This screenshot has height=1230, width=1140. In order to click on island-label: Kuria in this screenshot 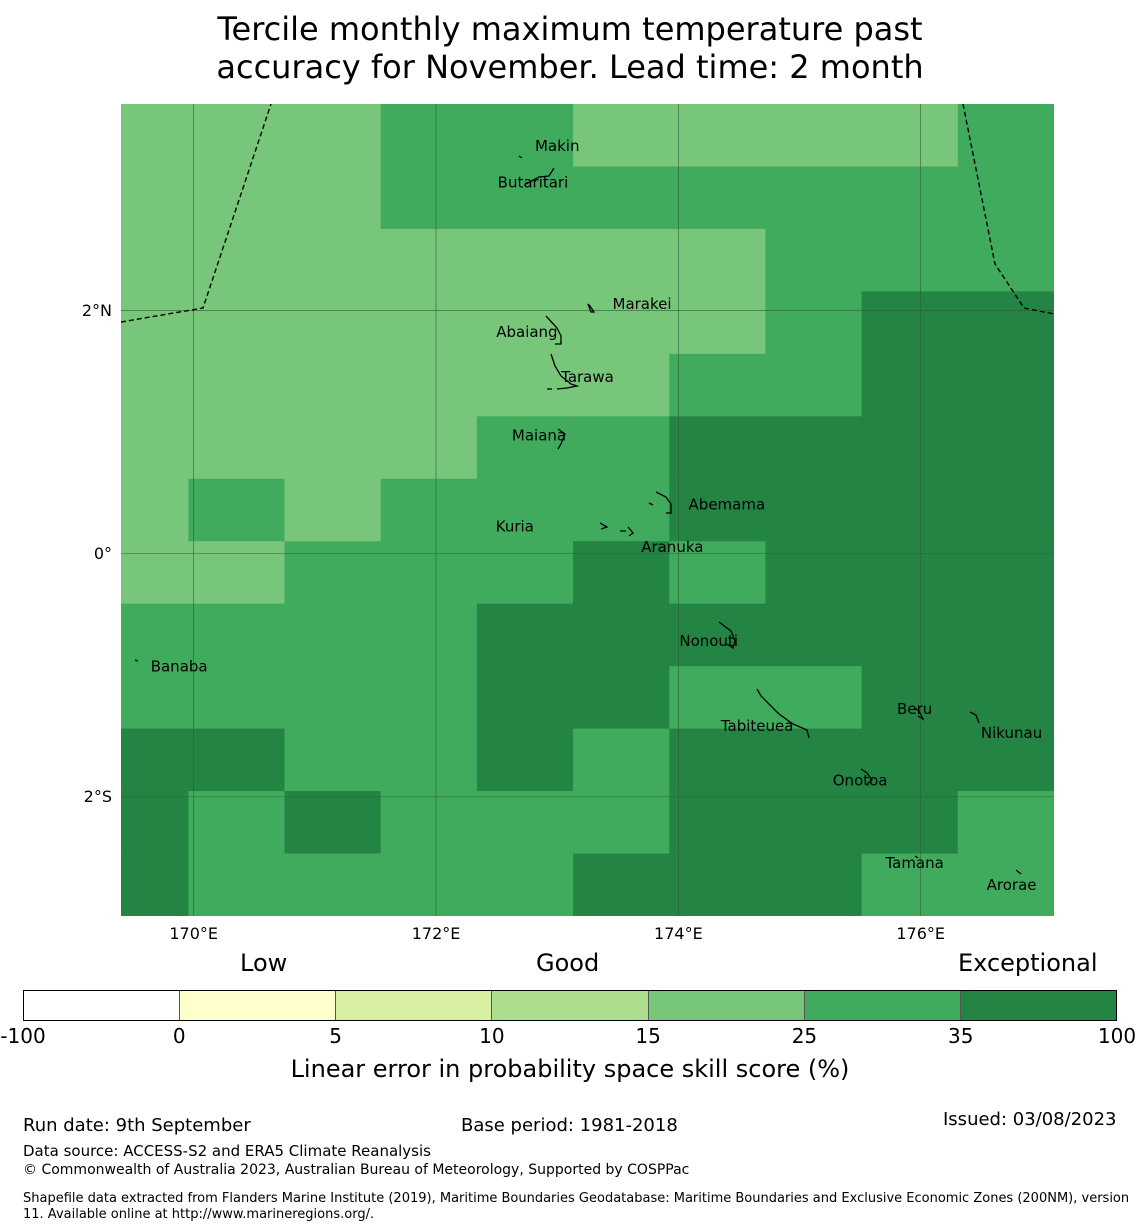, I will do `click(515, 527)`.